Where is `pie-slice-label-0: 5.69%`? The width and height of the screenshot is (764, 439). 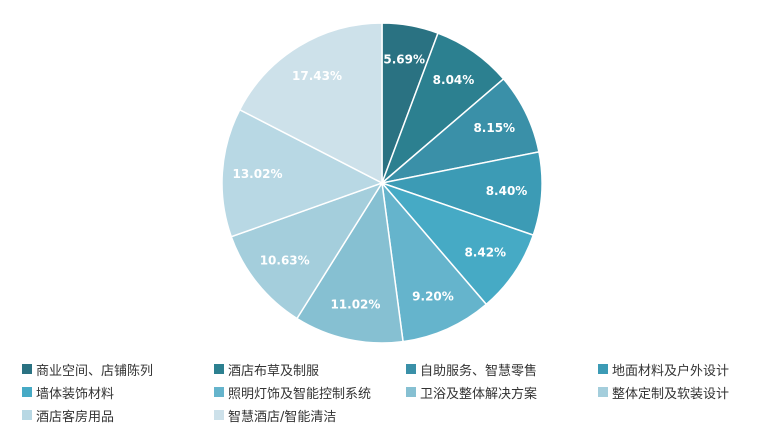 pie-slice-label-0: 5.69% is located at coordinates (404, 60).